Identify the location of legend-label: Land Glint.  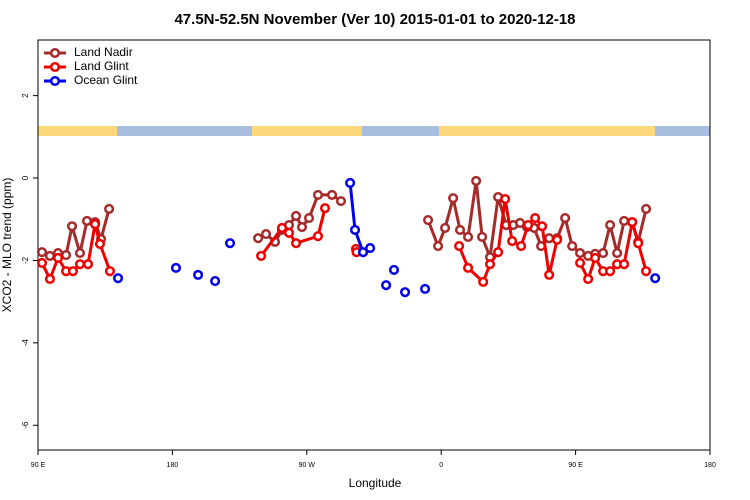
(101, 66).